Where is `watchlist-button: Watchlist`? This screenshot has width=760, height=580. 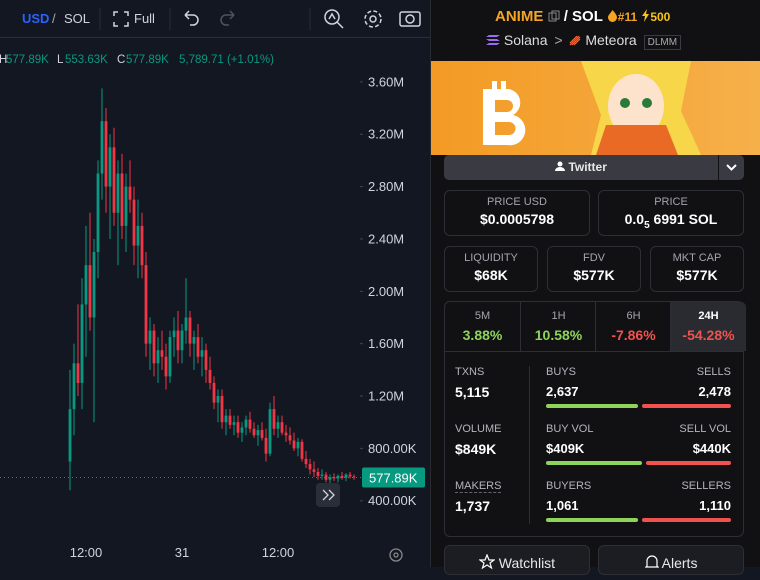 watchlist-button: Watchlist is located at coordinates (517, 560).